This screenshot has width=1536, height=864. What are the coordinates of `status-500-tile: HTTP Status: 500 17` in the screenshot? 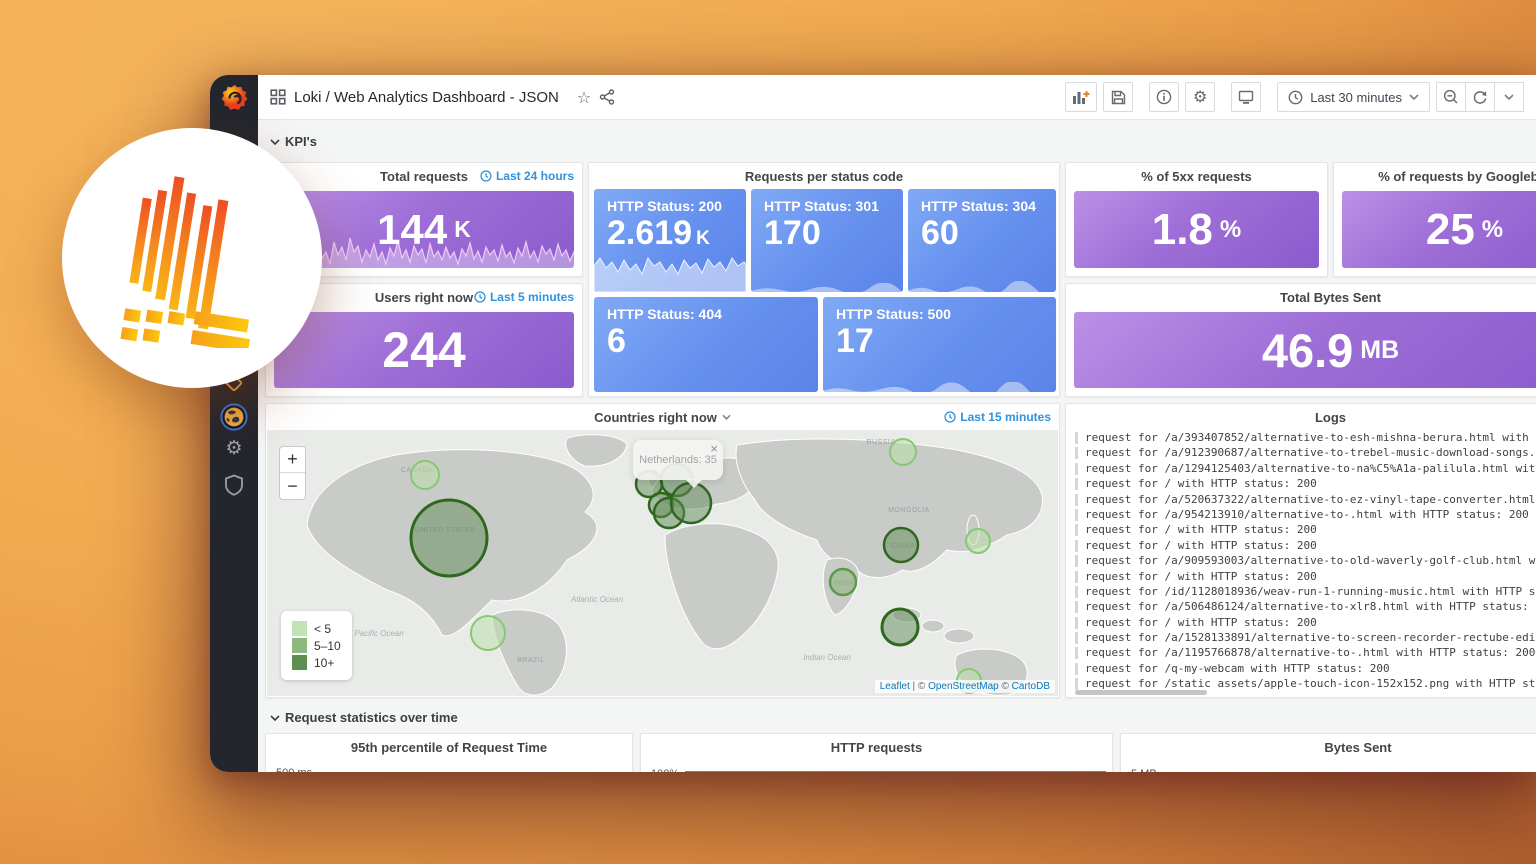 It's located at (939, 344).